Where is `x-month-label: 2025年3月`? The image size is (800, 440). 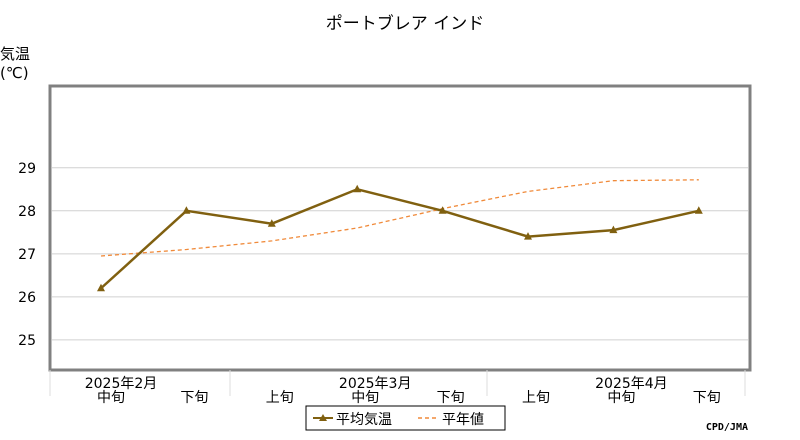 x-month-label: 2025年3月 is located at coordinates (375, 384).